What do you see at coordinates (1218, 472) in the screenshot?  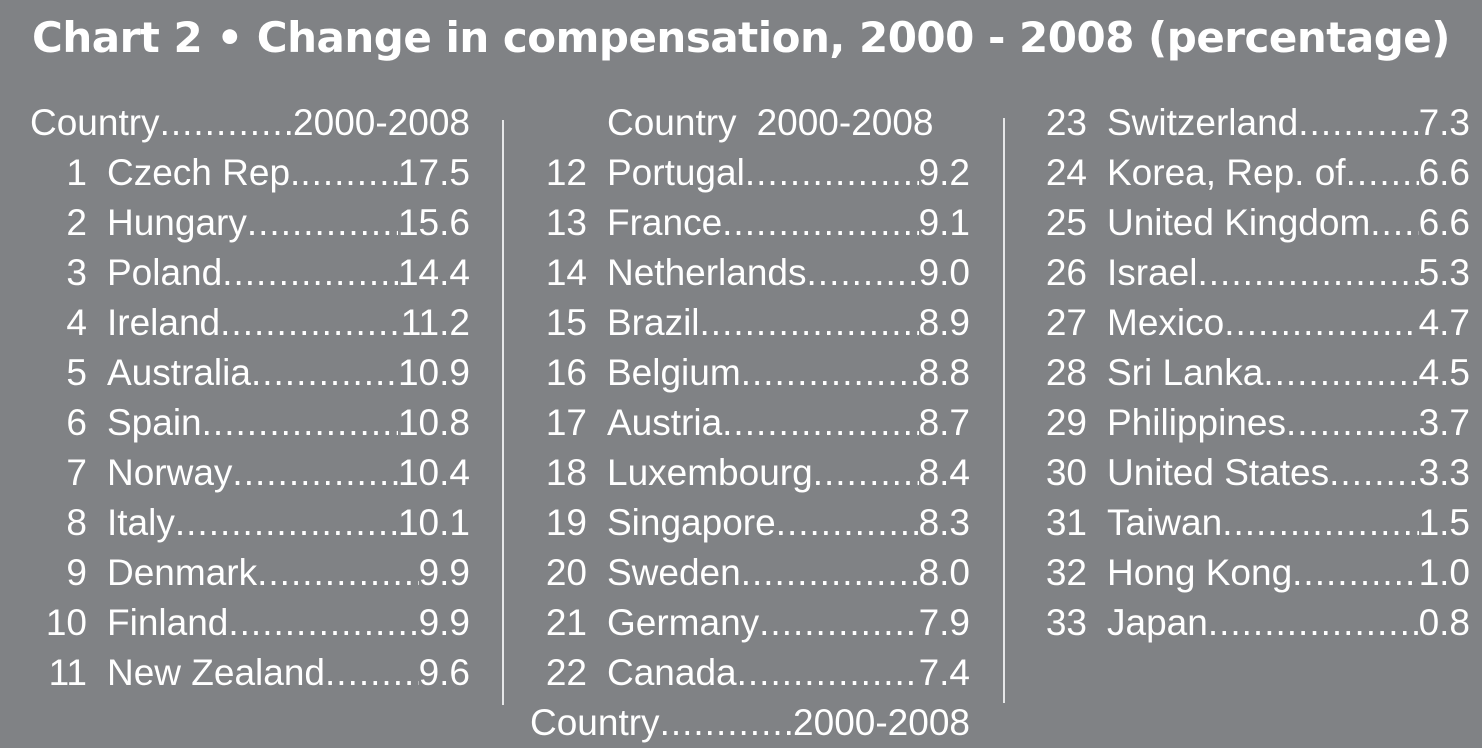 I see `row-country: United States` at bounding box center [1218, 472].